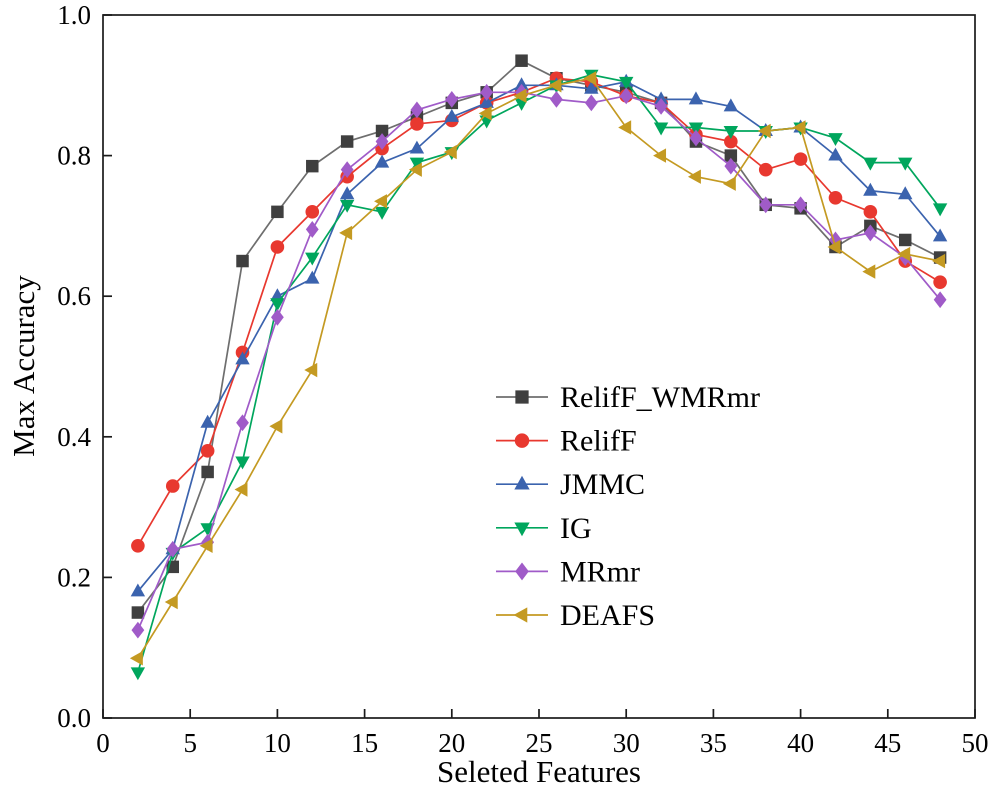 Image resolution: width=995 pixels, height=810 pixels. Describe the element at coordinates (538, 771) in the screenshot. I see `x-axis-title: Seleted Features` at that location.